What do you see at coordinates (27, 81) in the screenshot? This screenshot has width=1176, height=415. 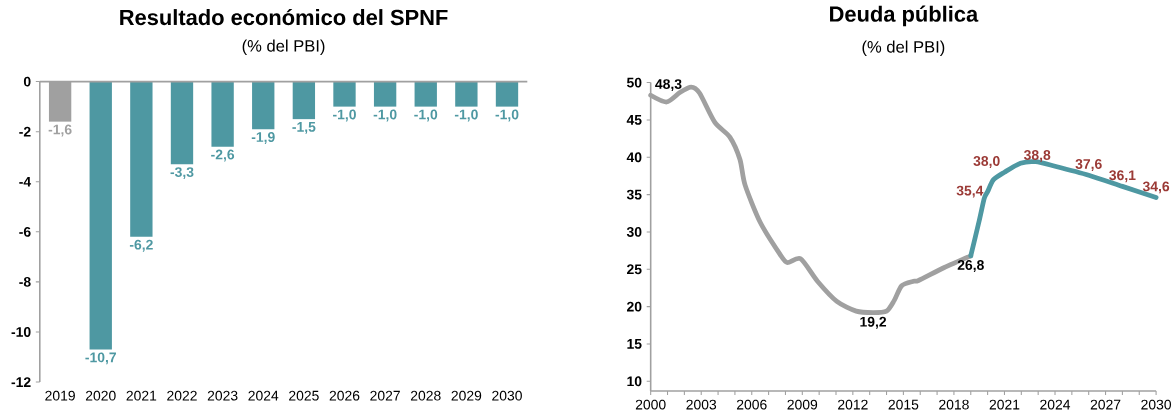 I see `y-tick-label: 0` at bounding box center [27, 81].